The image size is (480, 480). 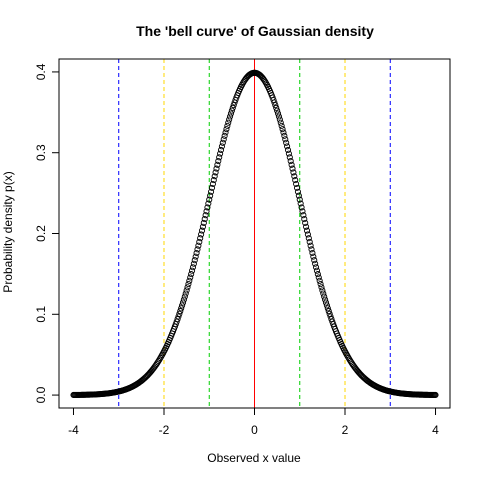 What do you see at coordinates (41, 71) in the screenshot?
I see `y-tick-label: 0.4` at bounding box center [41, 71].